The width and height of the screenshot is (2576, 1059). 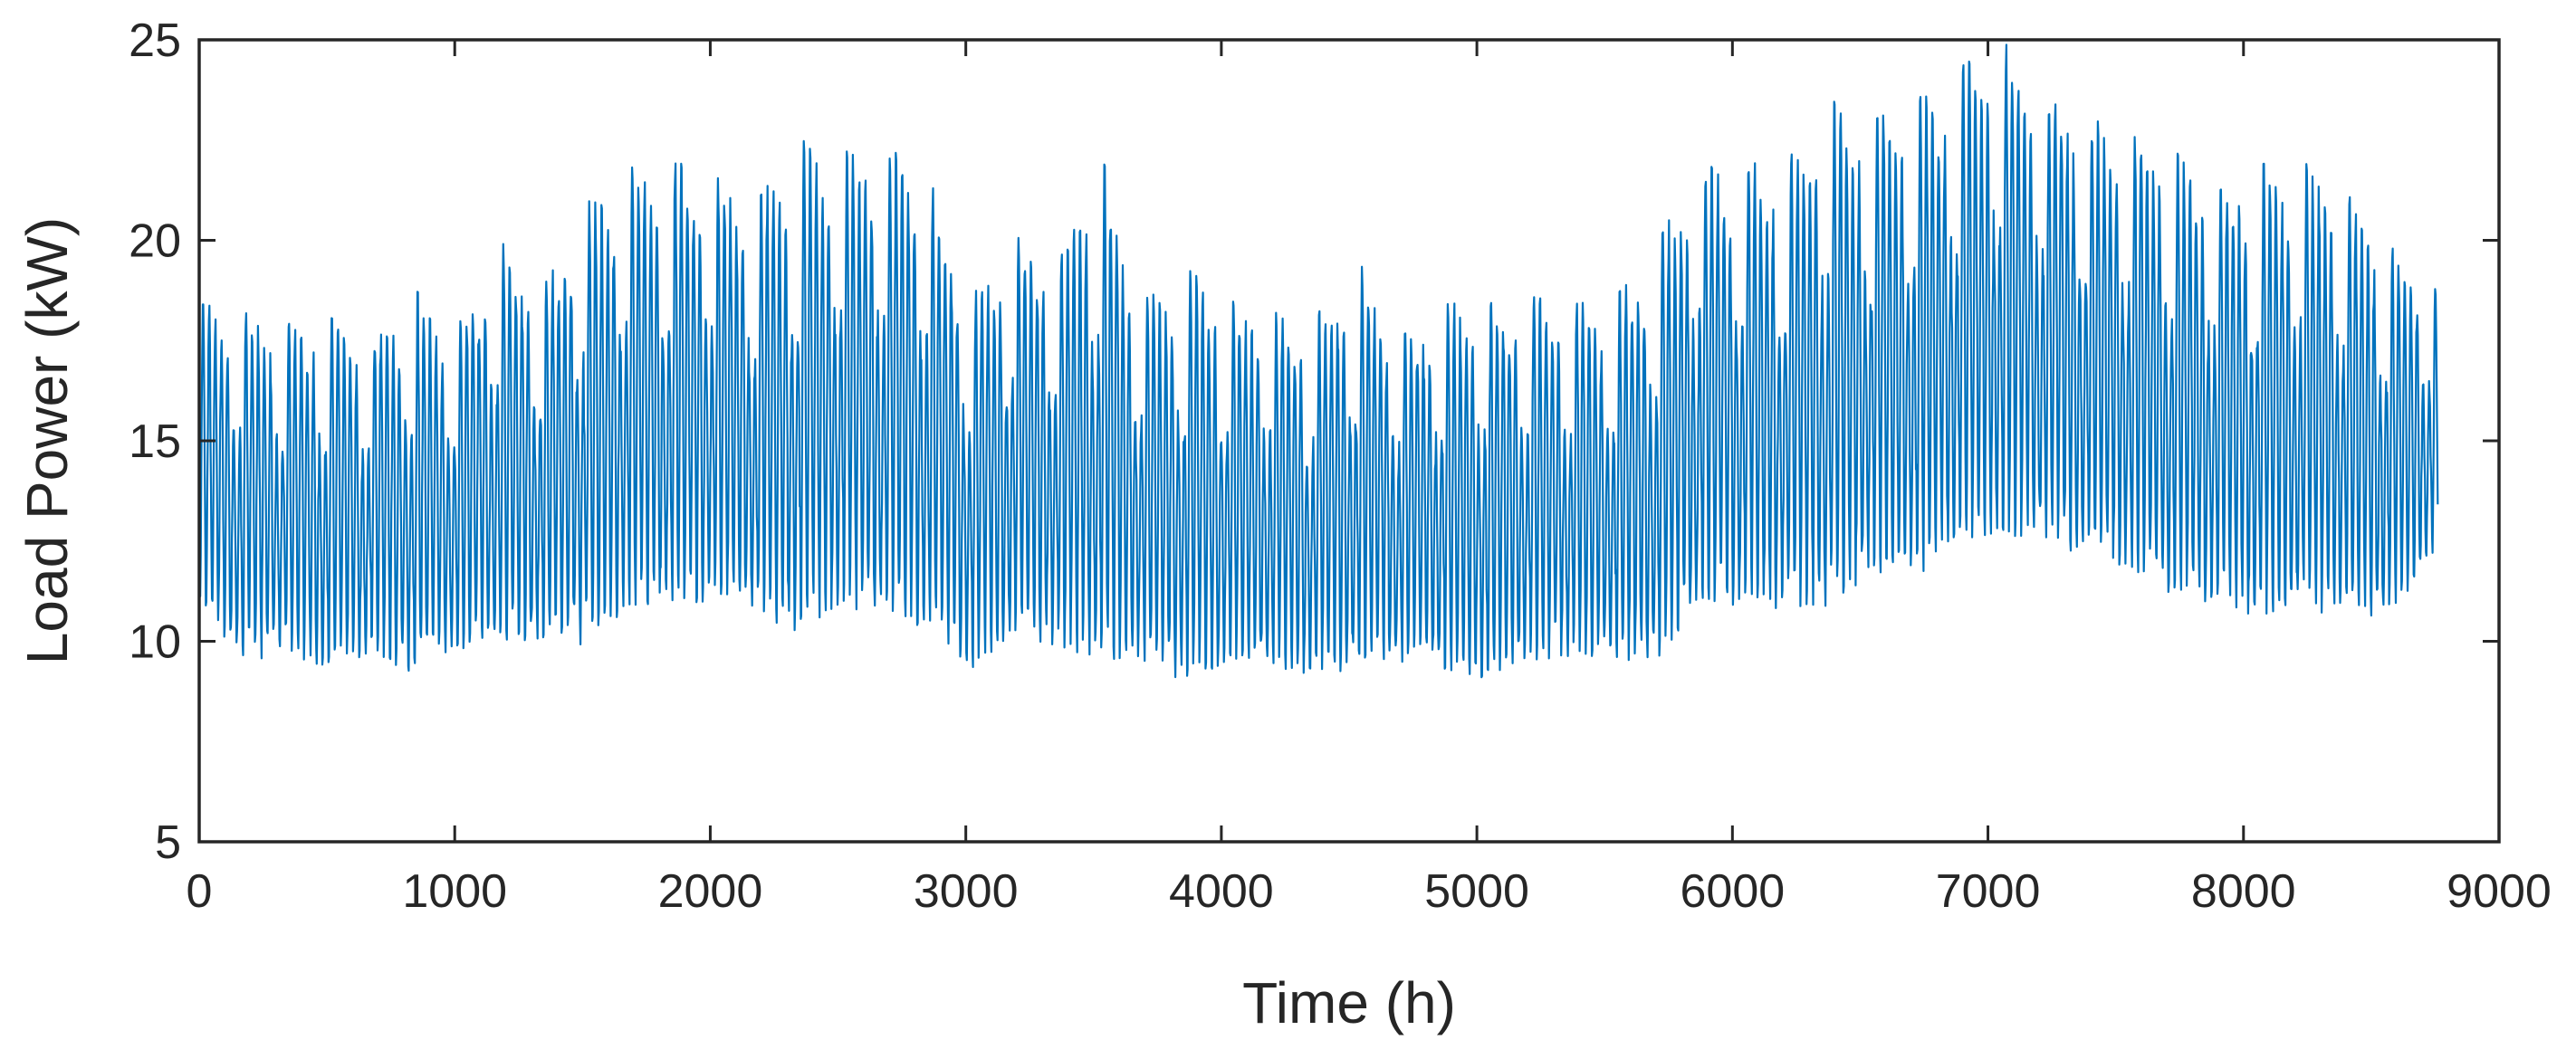 I want to click on x-tick-label: 2000, so click(x=710, y=891).